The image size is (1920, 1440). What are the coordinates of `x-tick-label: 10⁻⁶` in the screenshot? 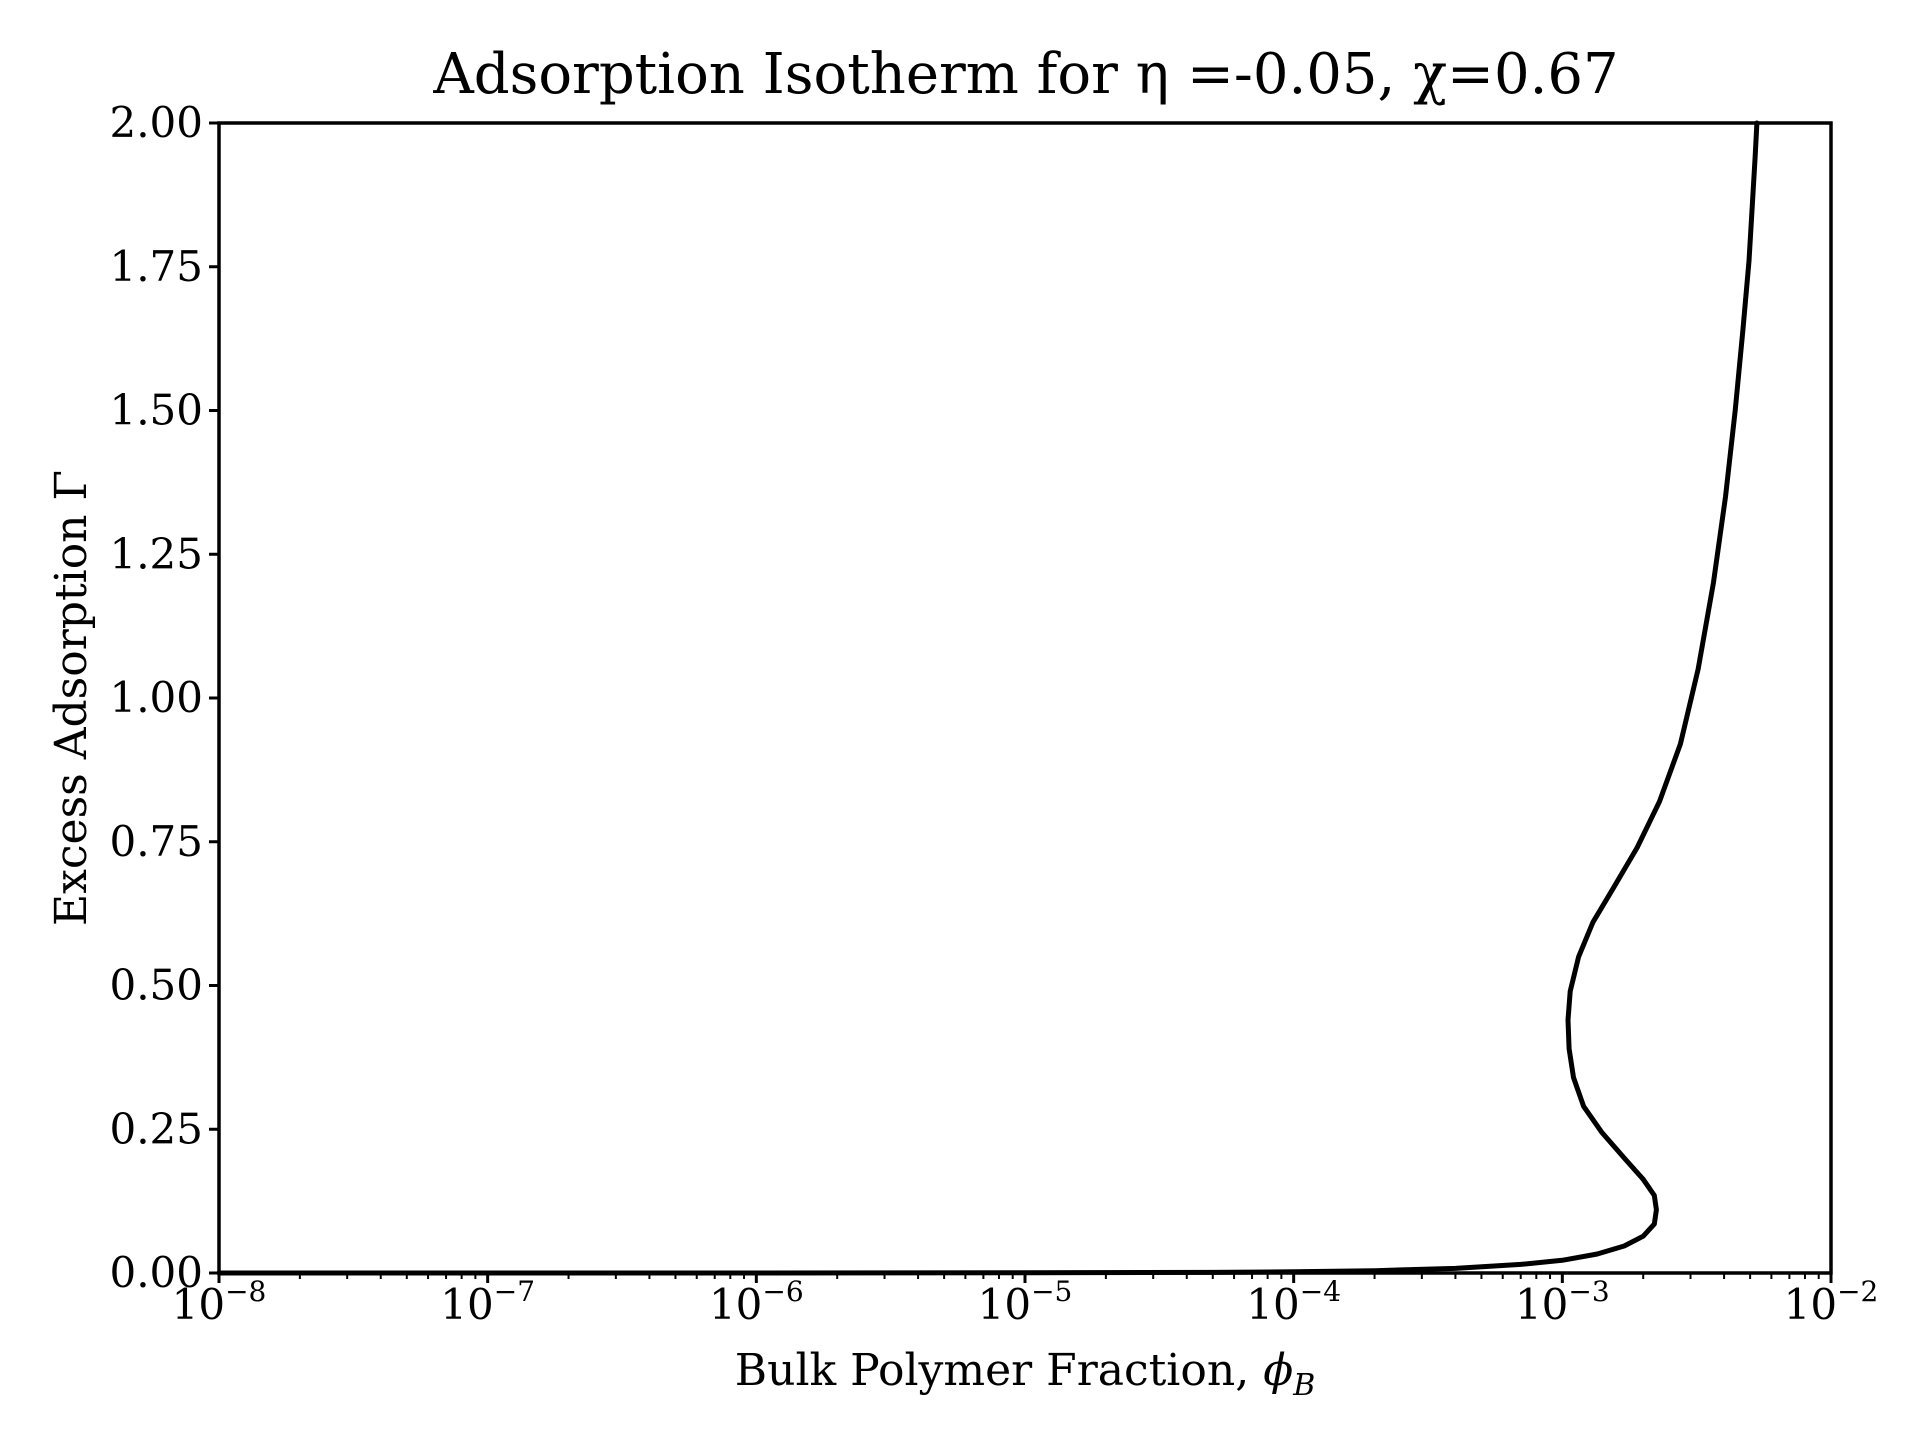 It's located at (756, 1302).